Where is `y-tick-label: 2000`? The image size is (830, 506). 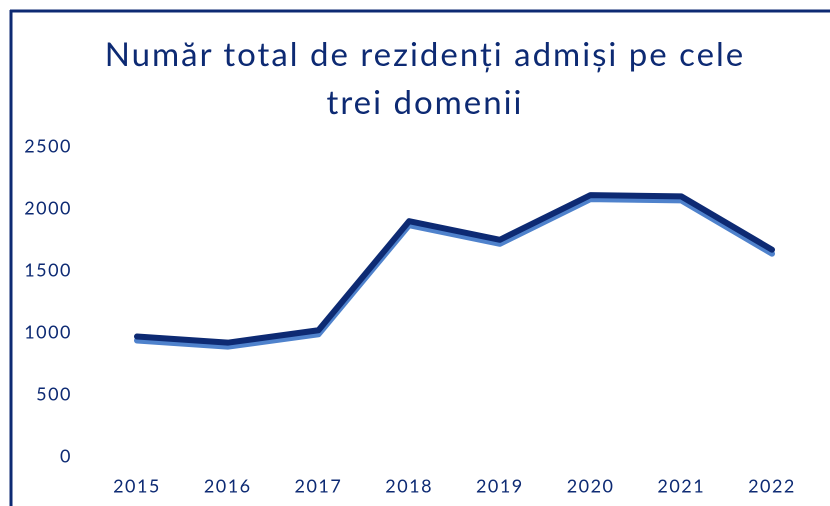
y-tick-label: 2000 is located at coordinates (48, 208).